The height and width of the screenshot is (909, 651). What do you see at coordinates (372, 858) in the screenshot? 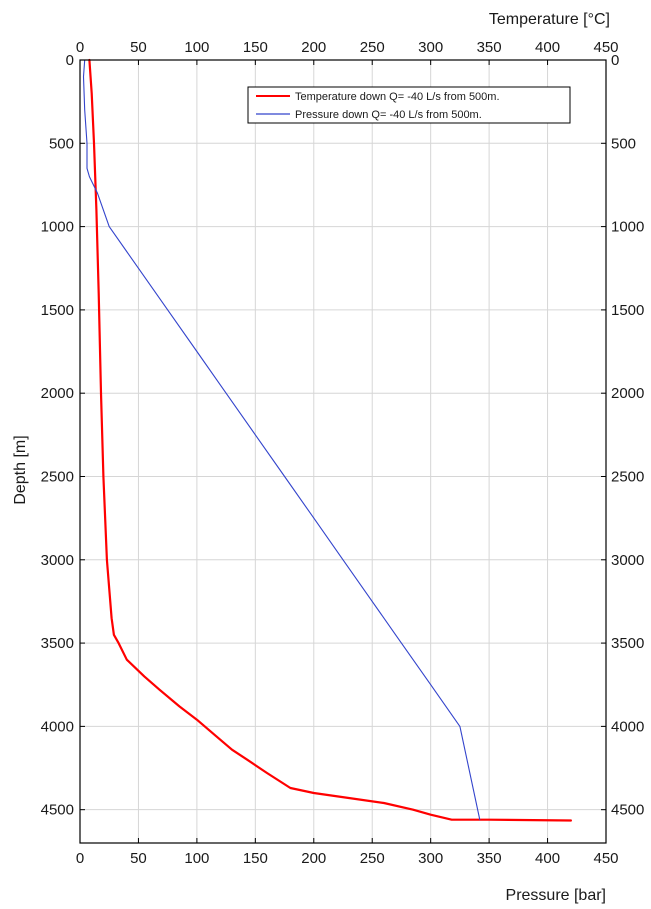
I see `bottom-tick-label: 250` at bounding box center [372, 858].